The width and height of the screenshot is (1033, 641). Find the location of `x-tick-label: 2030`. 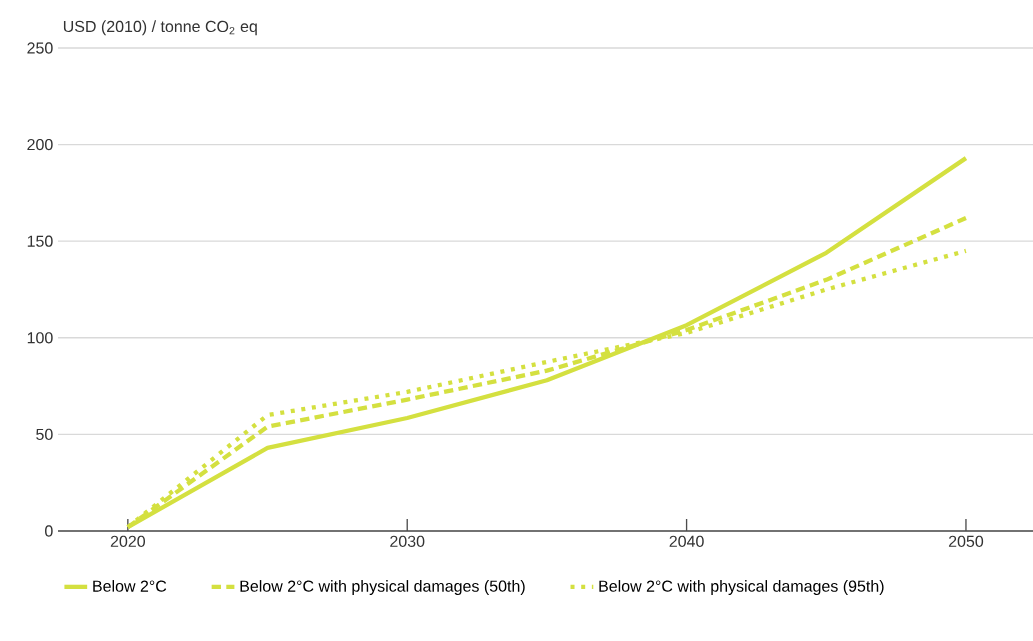

x-tick-label: 2030 is located at coordinates (407, 541).